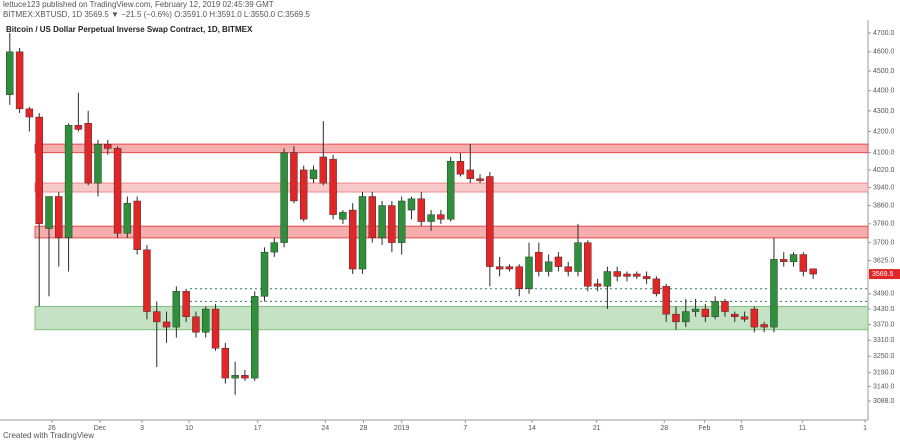  I want to click on y-tick-label: 3250.0, so click(884, 356).